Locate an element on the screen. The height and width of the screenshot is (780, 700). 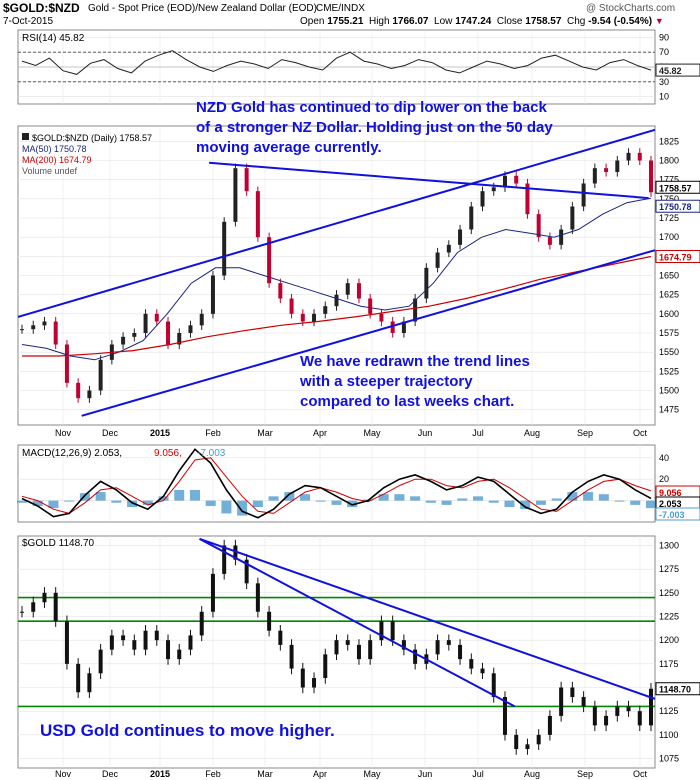
price-month-label: May is located at coordinates (372, 433).